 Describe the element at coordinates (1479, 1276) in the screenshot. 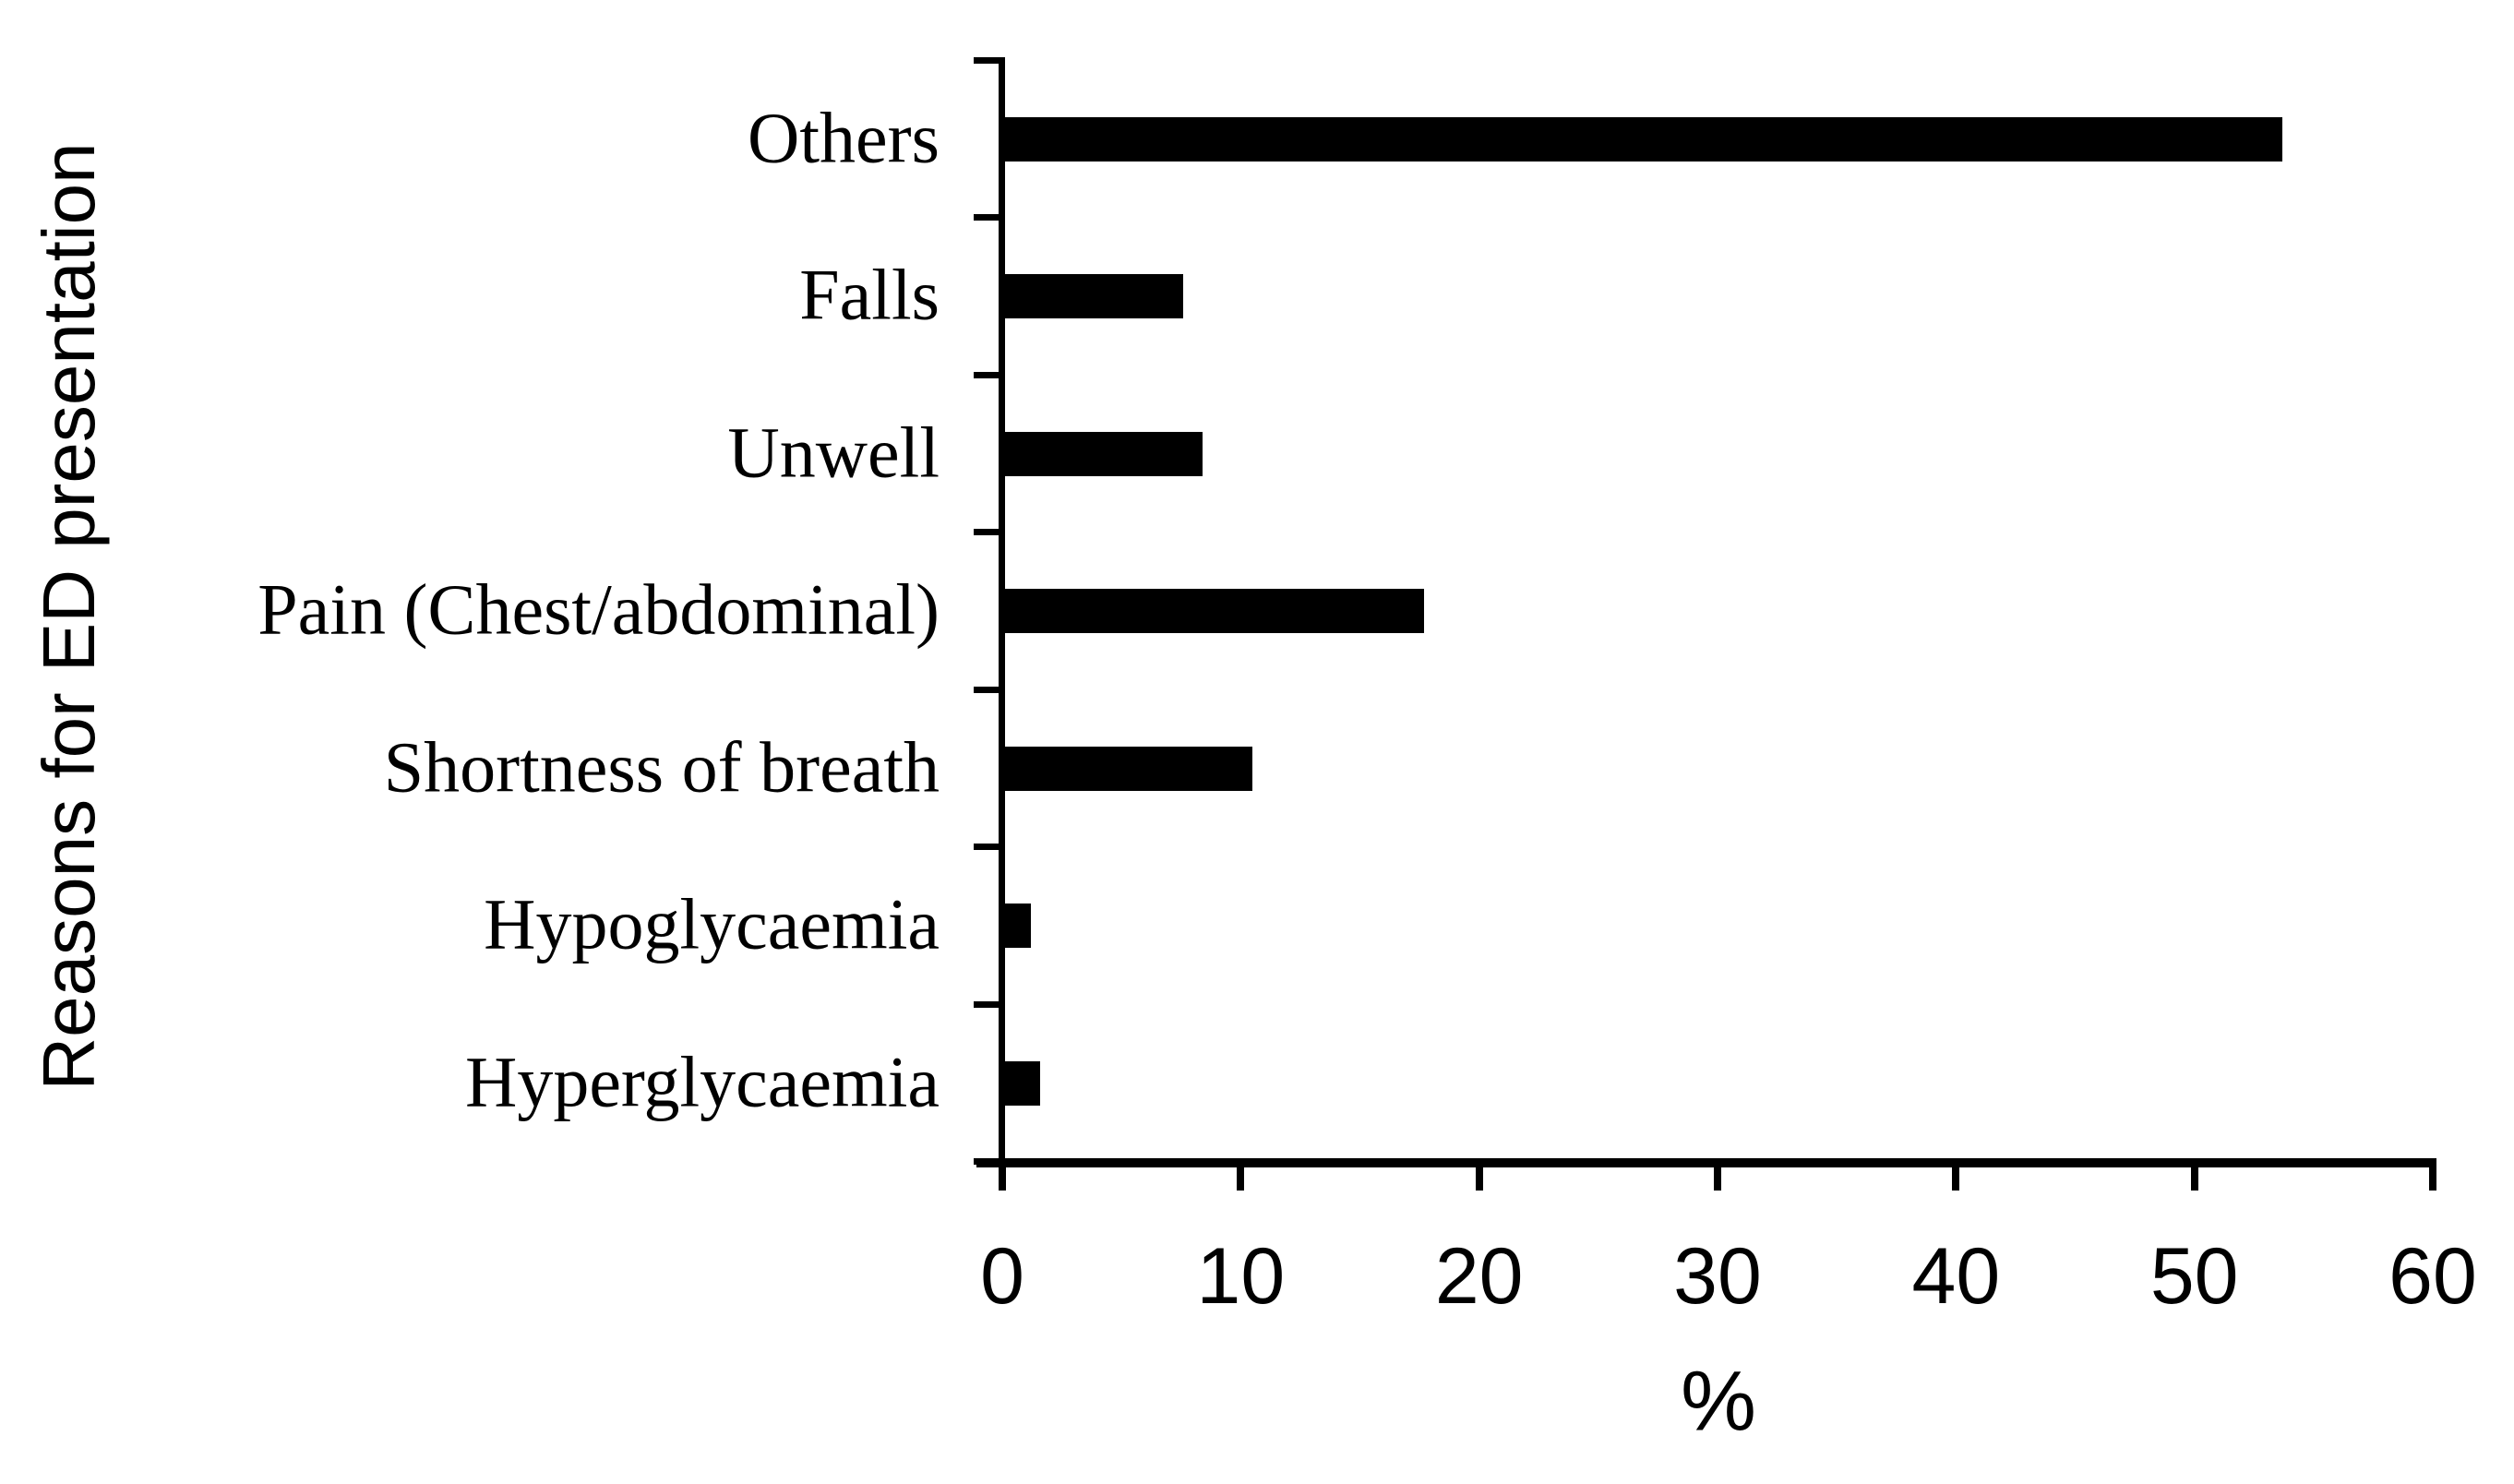

I see `x-tick-label: 20` at that location.